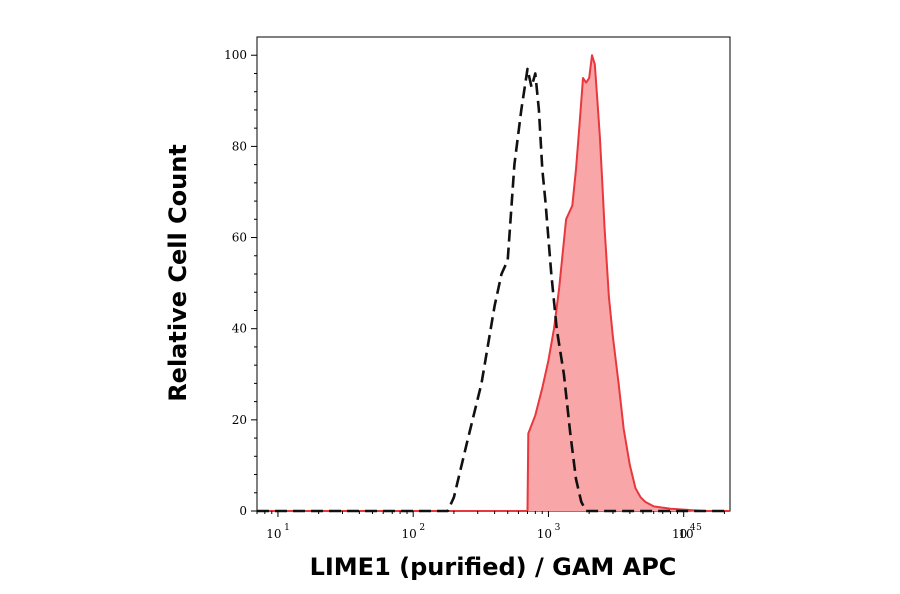 The width and height of the screenshot is (900, 594). I want to click on y-tick-label: 0, so click(243, 511).